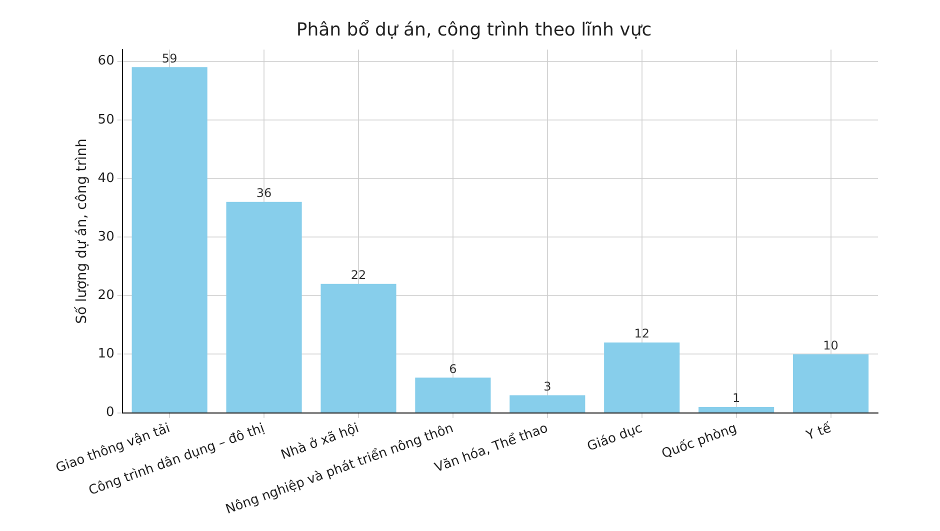 This screenshot has width=940, height=531. Describe the element at coordinates (642, 333) in the screenshot. I see `data-label: 12` at that location.